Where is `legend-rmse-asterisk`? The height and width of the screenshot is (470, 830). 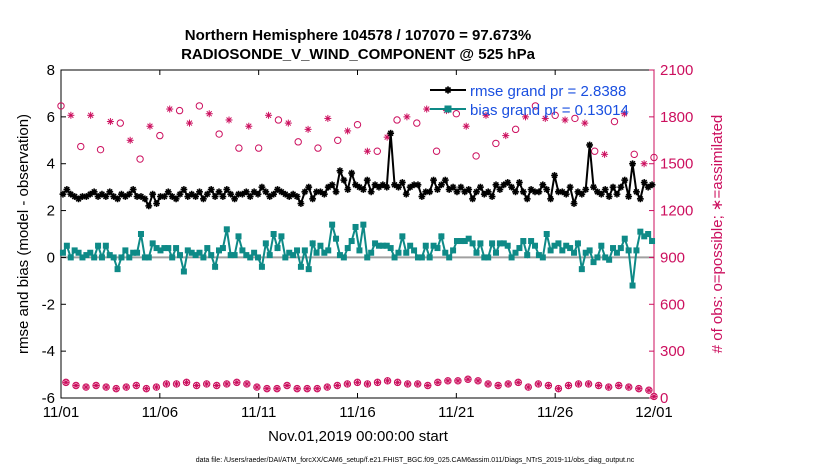
legend-rmse-asterisk is located at coordinates (448, 90).